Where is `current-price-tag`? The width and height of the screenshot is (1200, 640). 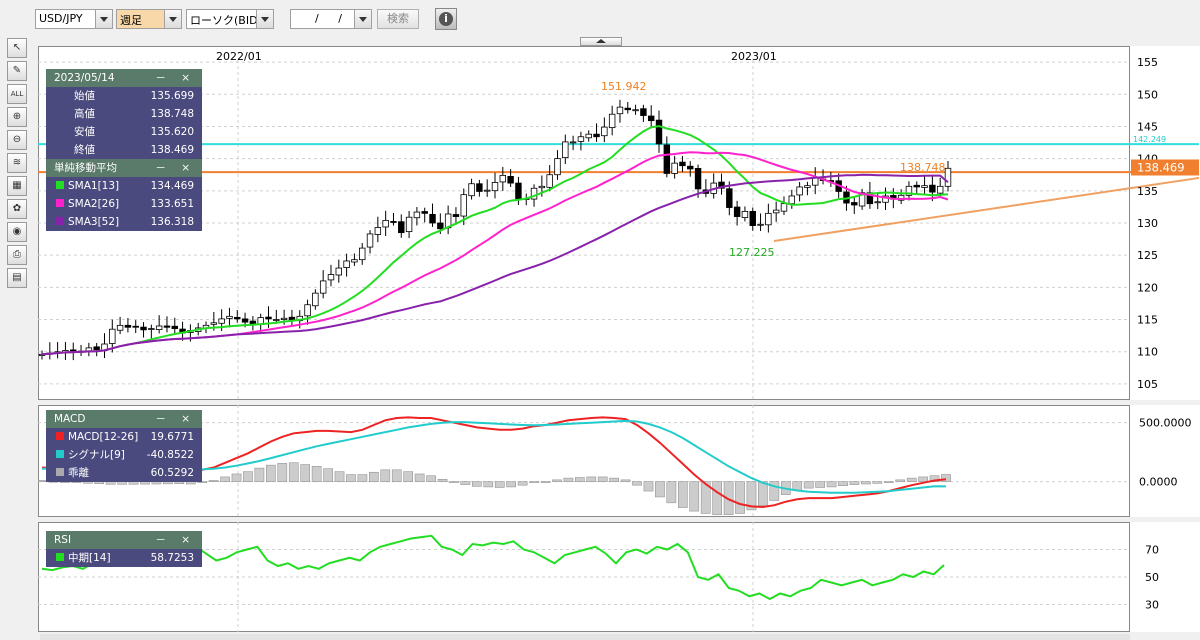
current-price-tag is located at coordinates (1165, 167).